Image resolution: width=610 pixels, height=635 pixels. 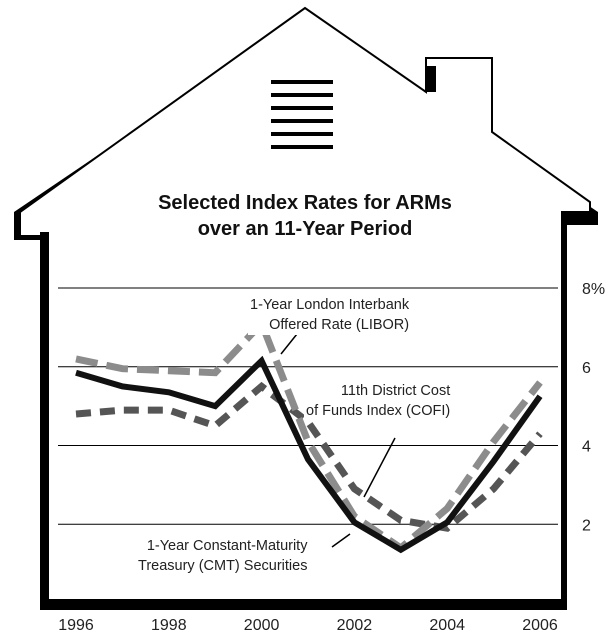 I want to click on leader-lines, so click(x=338, y=440).